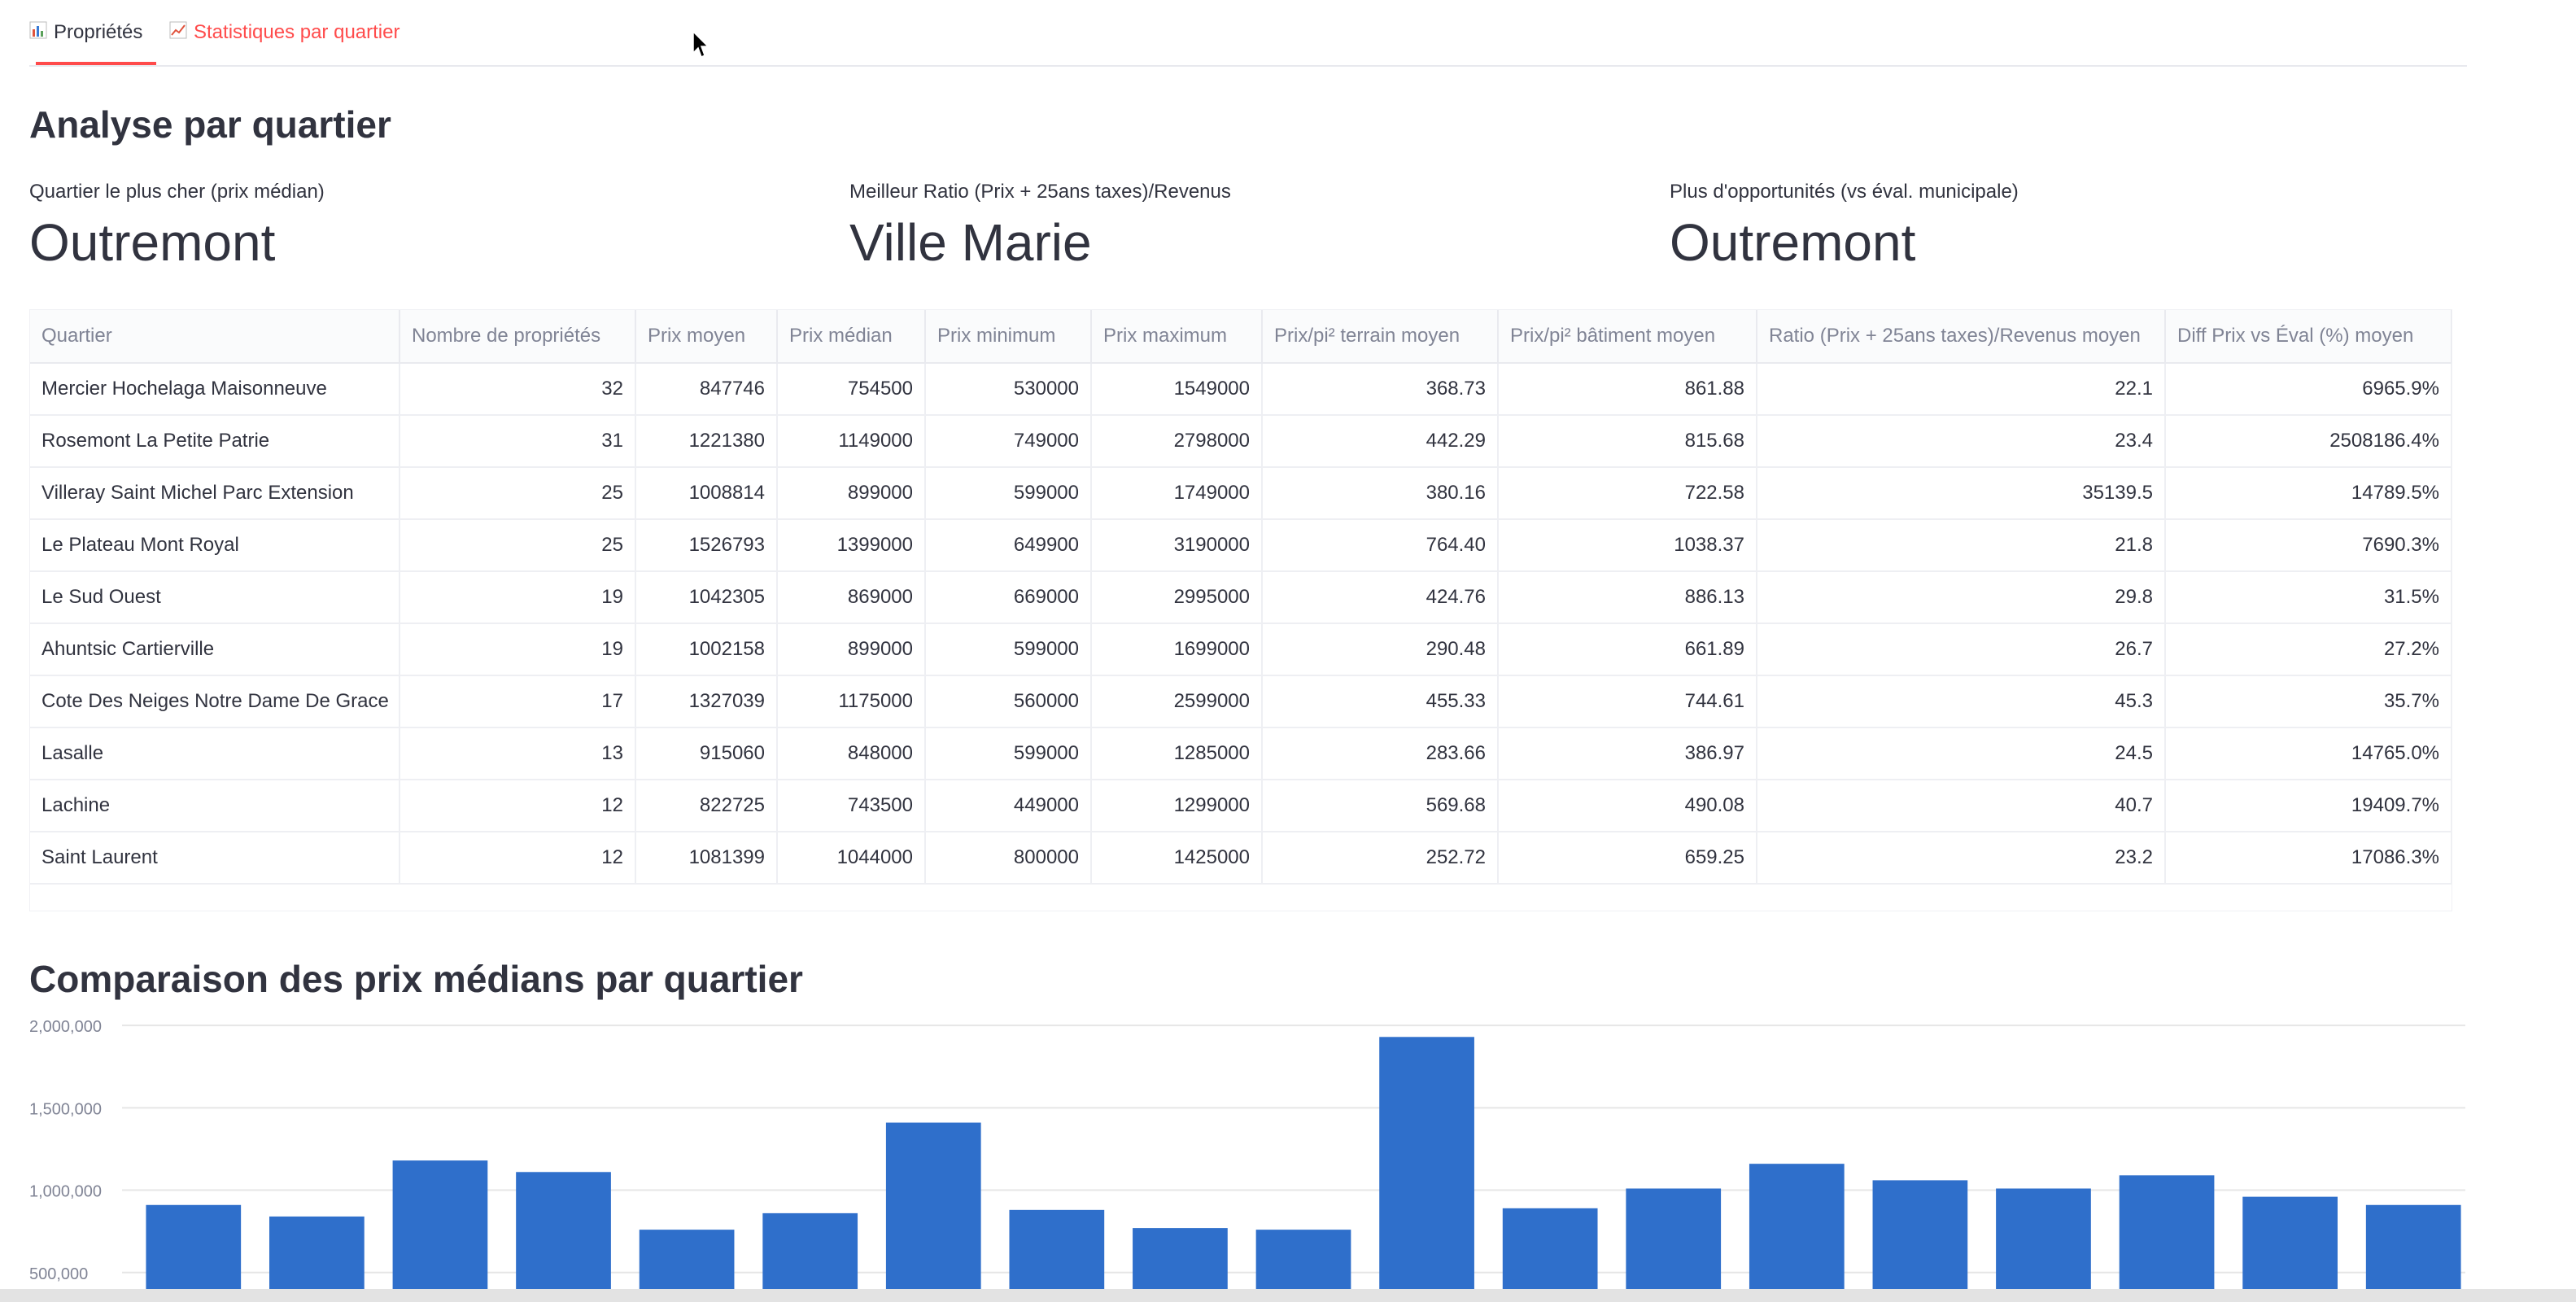  What do you see at coordinates (1961, 389) in the screenshot?
I see `table-cell: 22.1` at bounding box center [1961, 389].